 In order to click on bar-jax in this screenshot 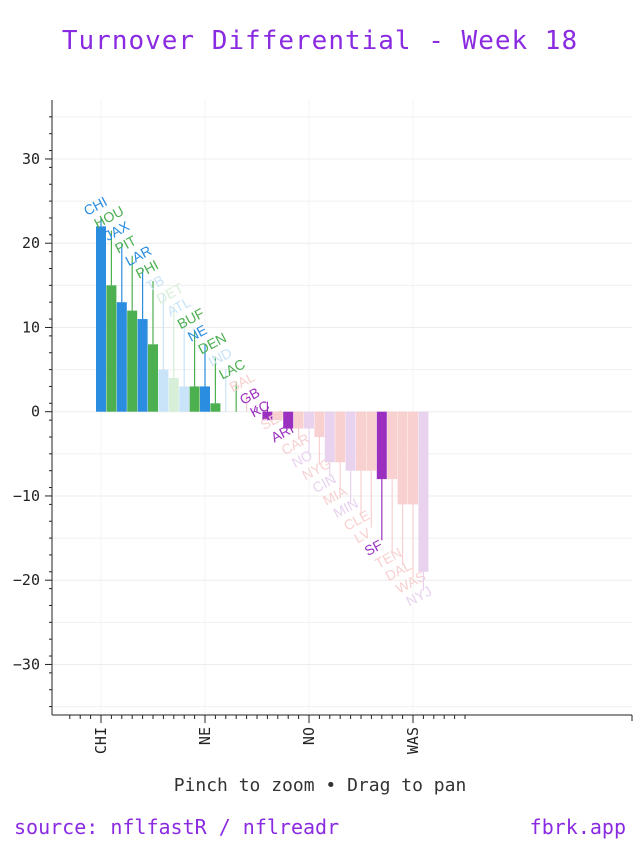, I will do `click(121, 357)`.